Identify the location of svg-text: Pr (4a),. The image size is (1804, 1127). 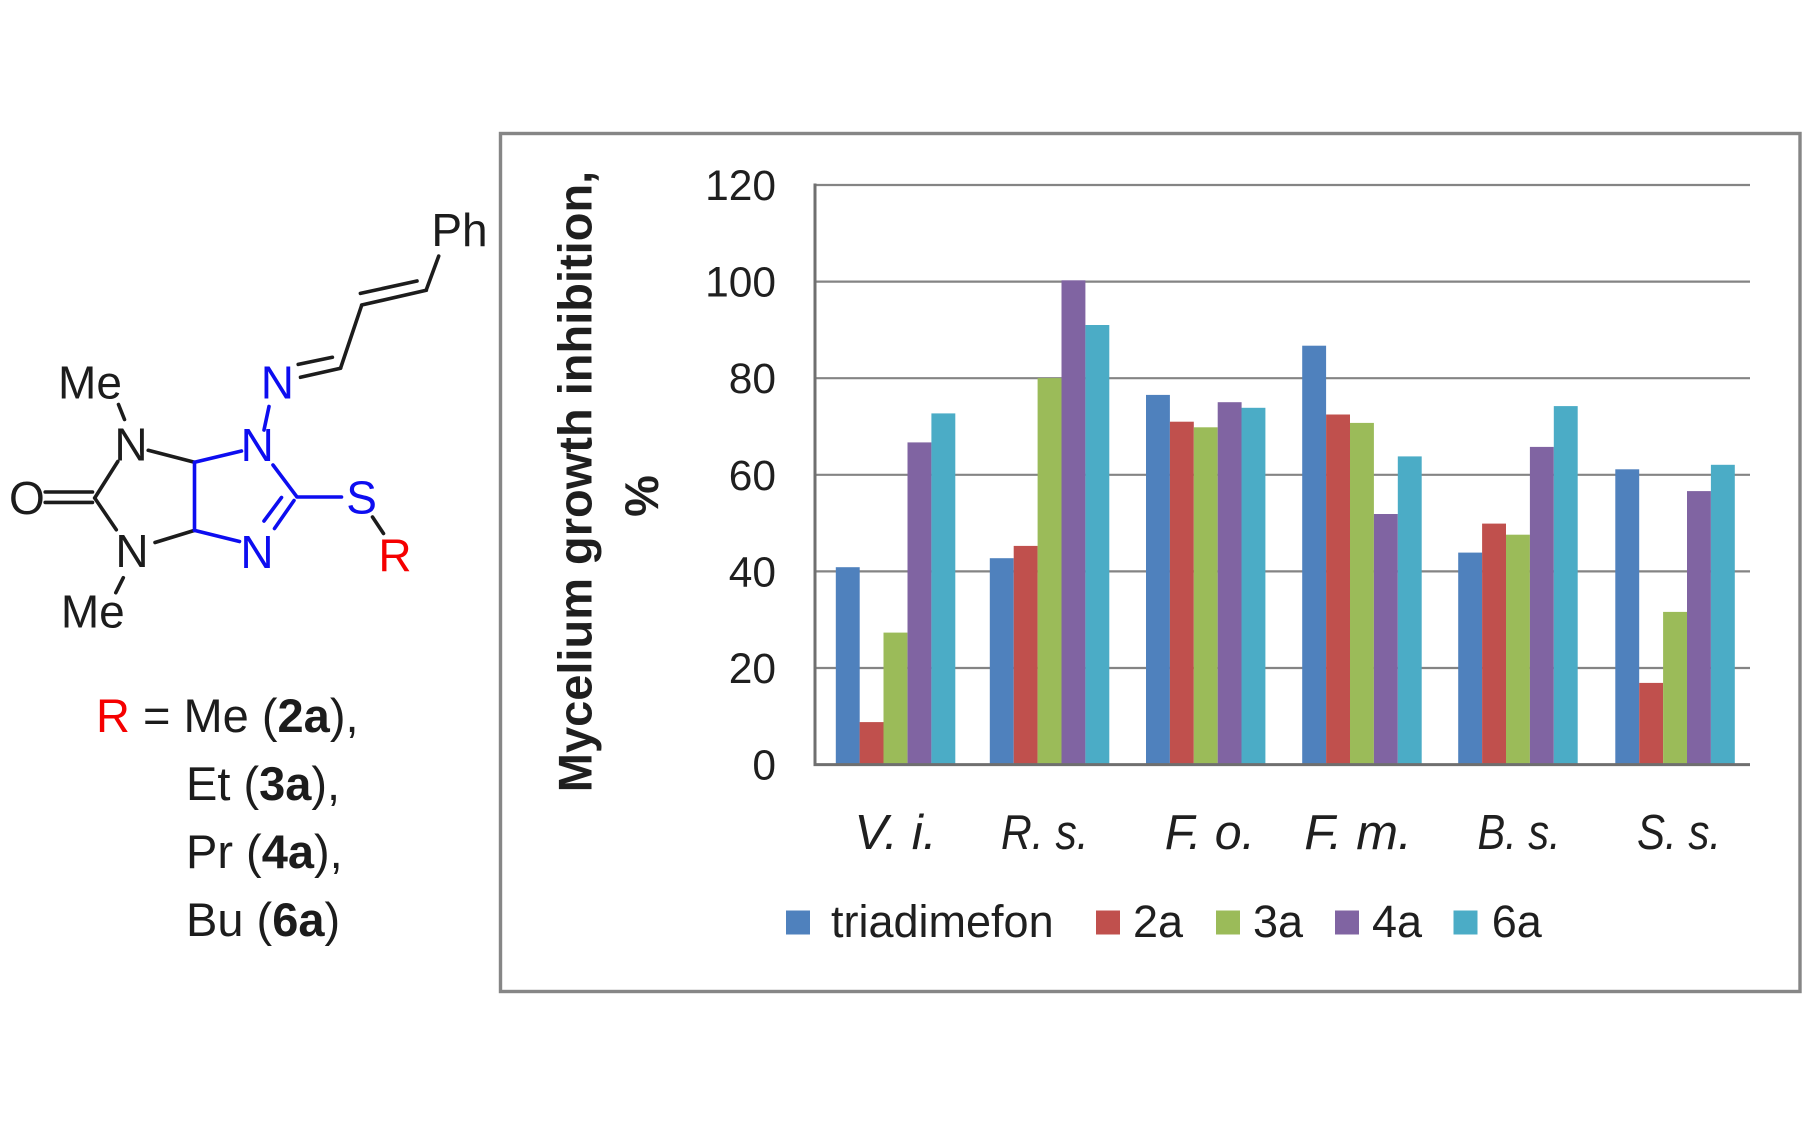
(264, 851).